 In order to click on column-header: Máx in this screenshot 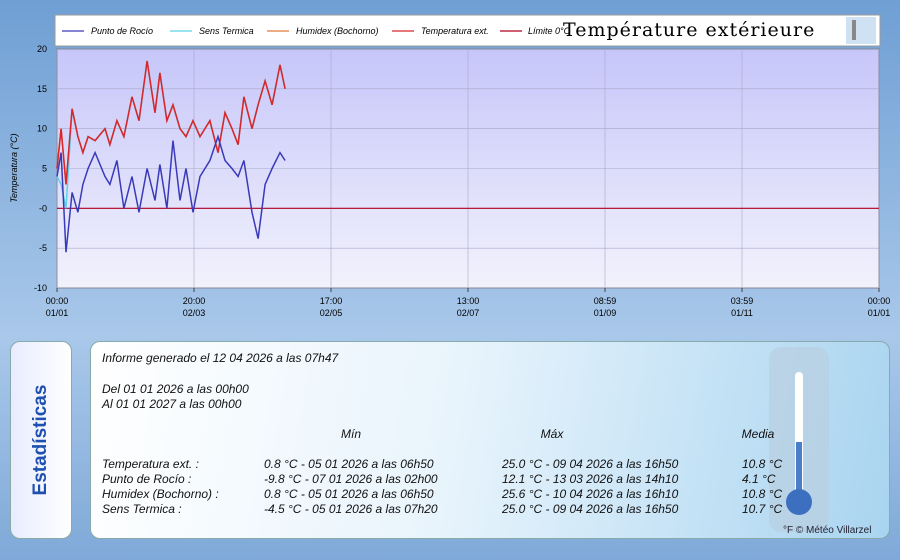, I will do `click(552, 434)`.